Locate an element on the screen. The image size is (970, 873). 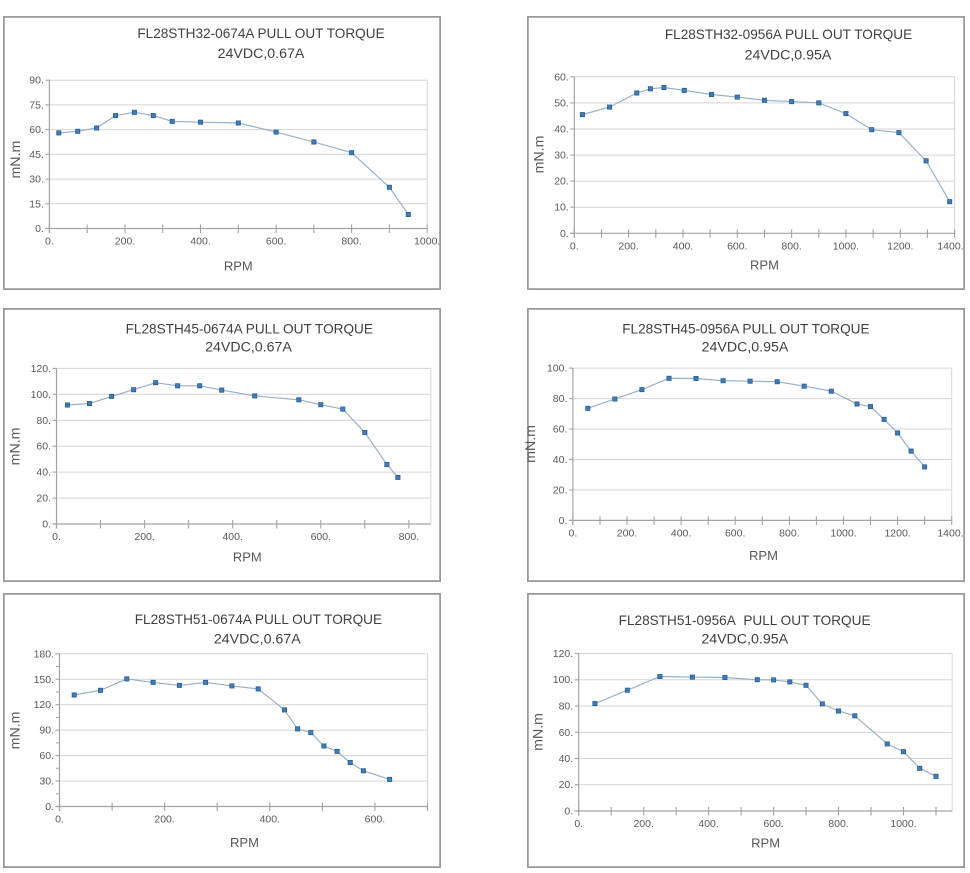
svg-text: 150. is located at coordinates (44, 680).